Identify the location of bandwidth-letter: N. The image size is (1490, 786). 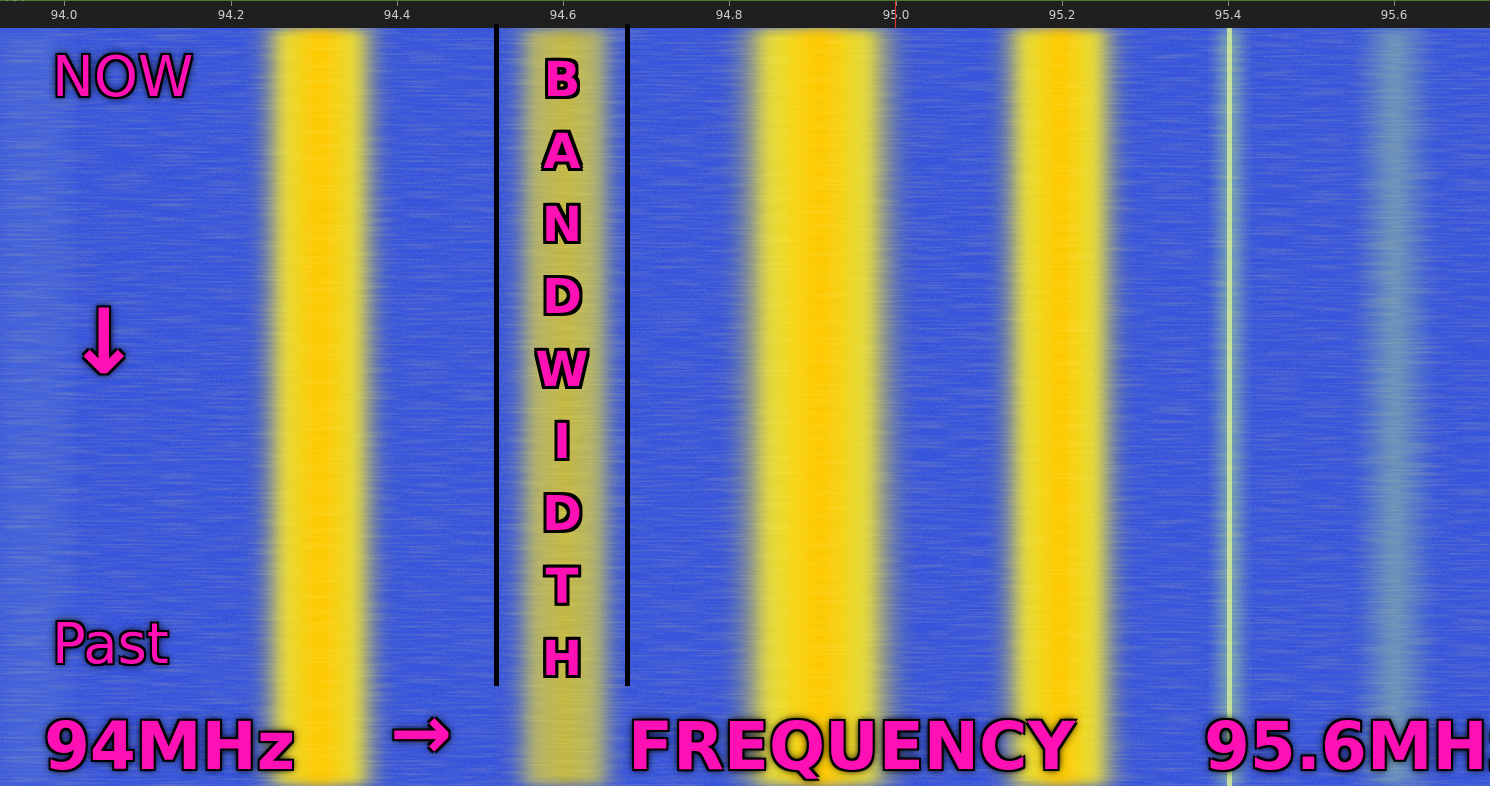
(562, 224).